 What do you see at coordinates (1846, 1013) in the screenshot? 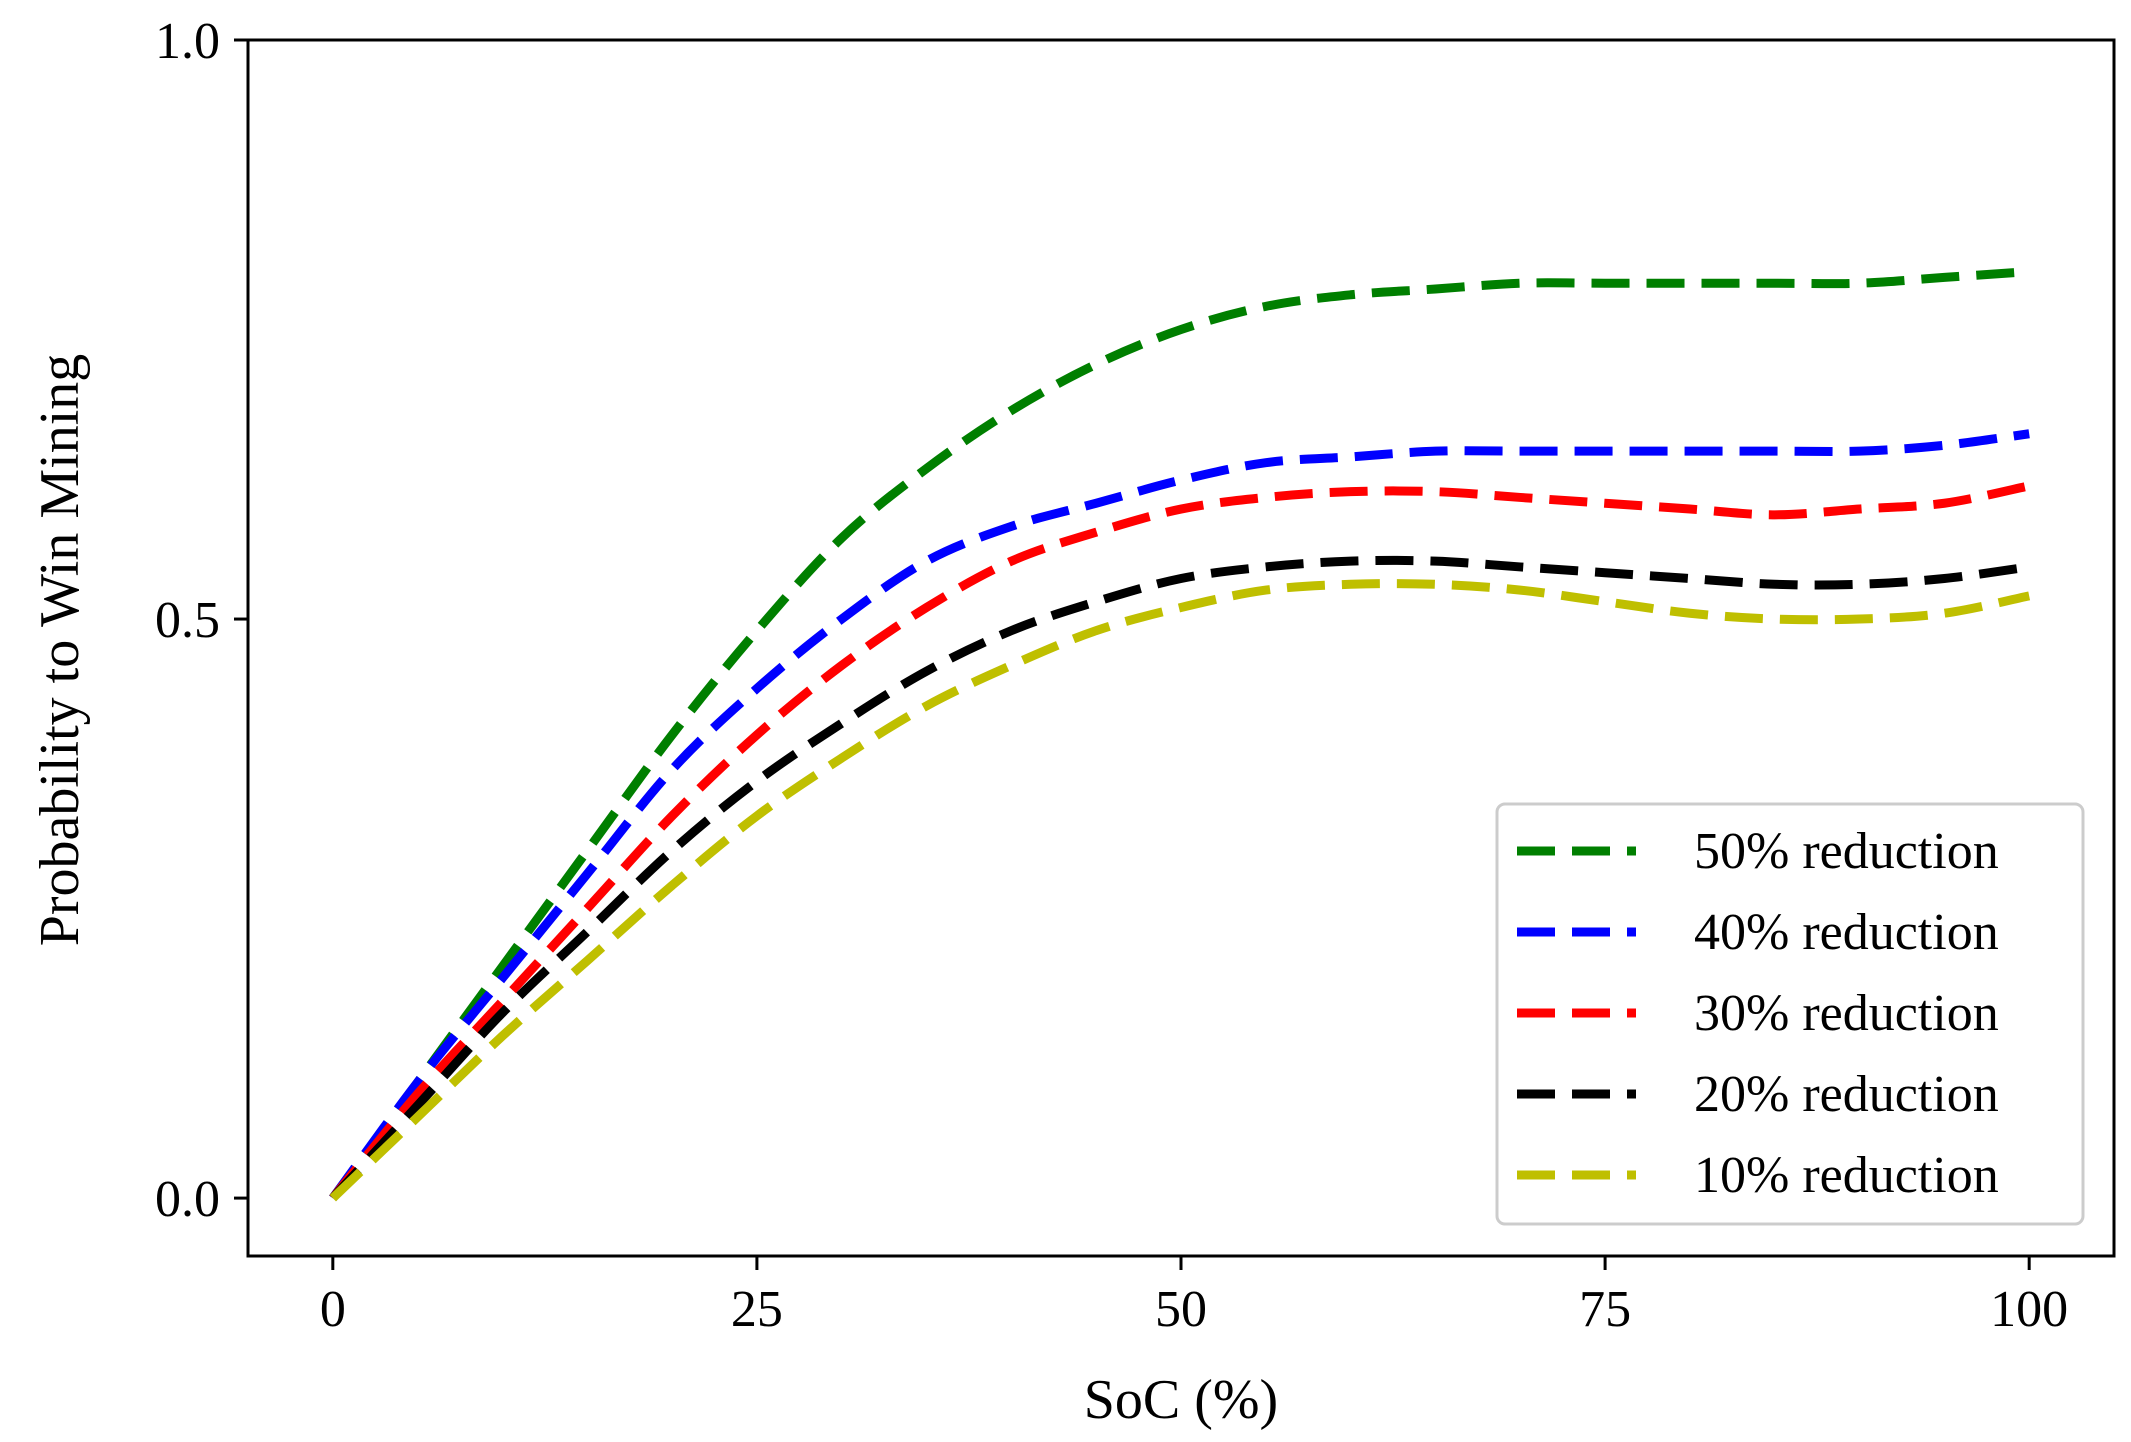
I see `legend-label-30-reduction: 30% reduction` at bounding box center [1846, 1013].